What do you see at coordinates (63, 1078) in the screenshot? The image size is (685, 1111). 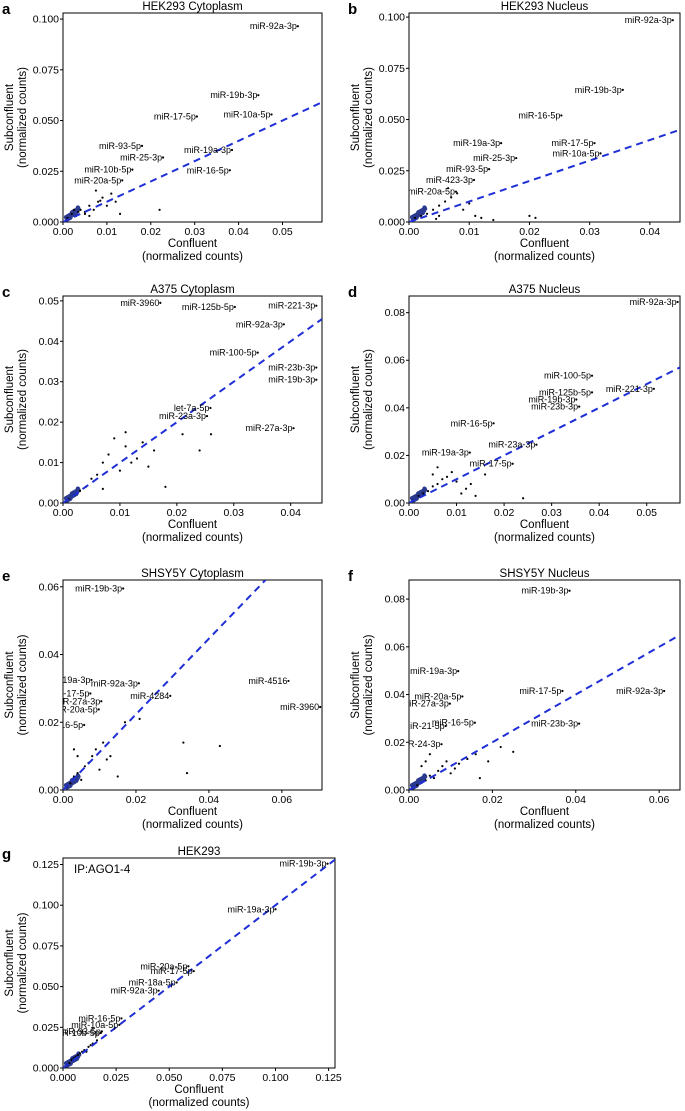 I see `x-tick-label: 0.000` at bounding box center [63, 1078].